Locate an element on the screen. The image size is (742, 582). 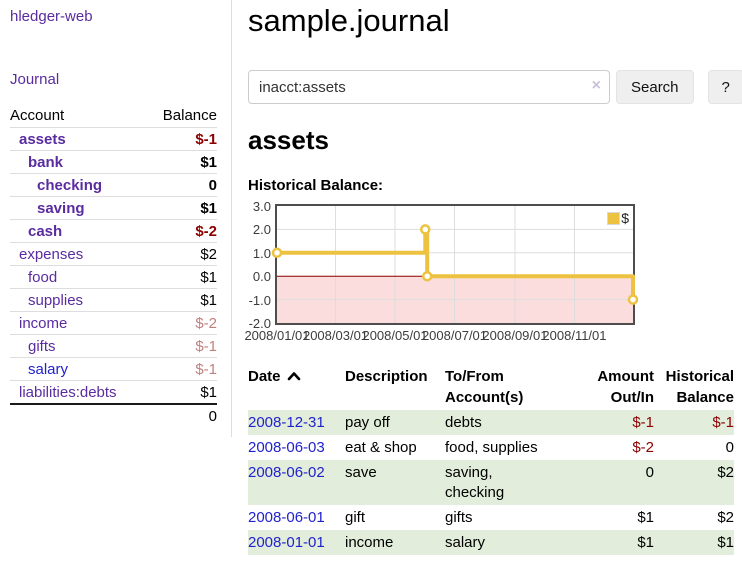
account-row-salary: salary $-1 is located at coordinates (113, 369).